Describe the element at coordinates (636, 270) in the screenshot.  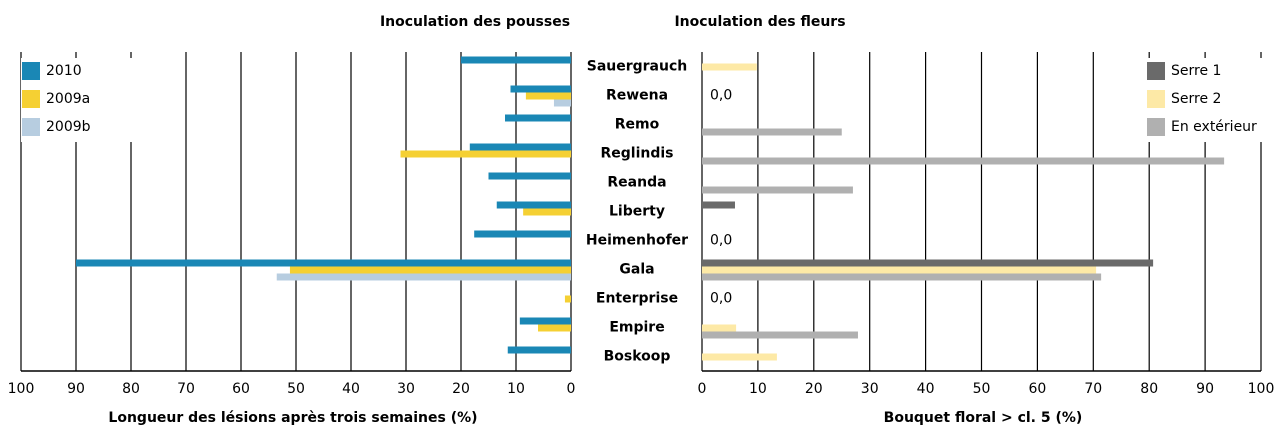
I see `category-label: Gala` at that location.